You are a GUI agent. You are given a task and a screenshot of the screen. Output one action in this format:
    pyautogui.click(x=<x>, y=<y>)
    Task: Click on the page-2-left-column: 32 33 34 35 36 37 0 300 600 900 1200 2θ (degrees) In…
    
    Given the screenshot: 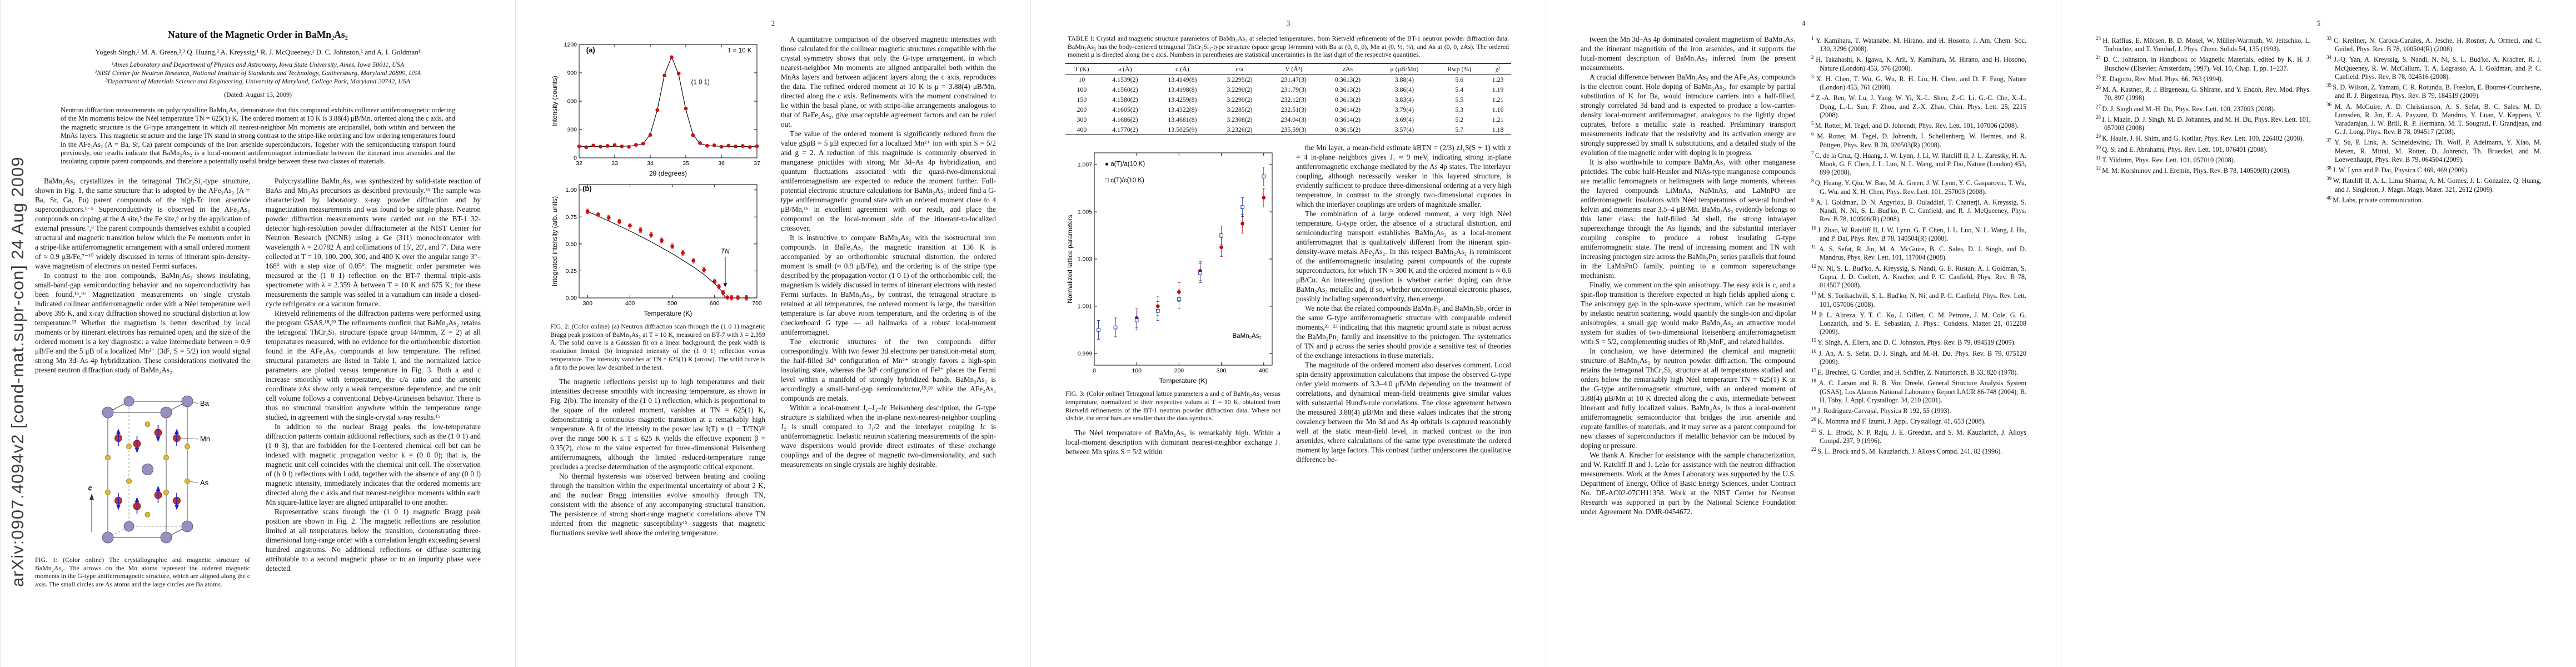 What is the action you would take?
    pyautogui.click(x=657, y=342)
    